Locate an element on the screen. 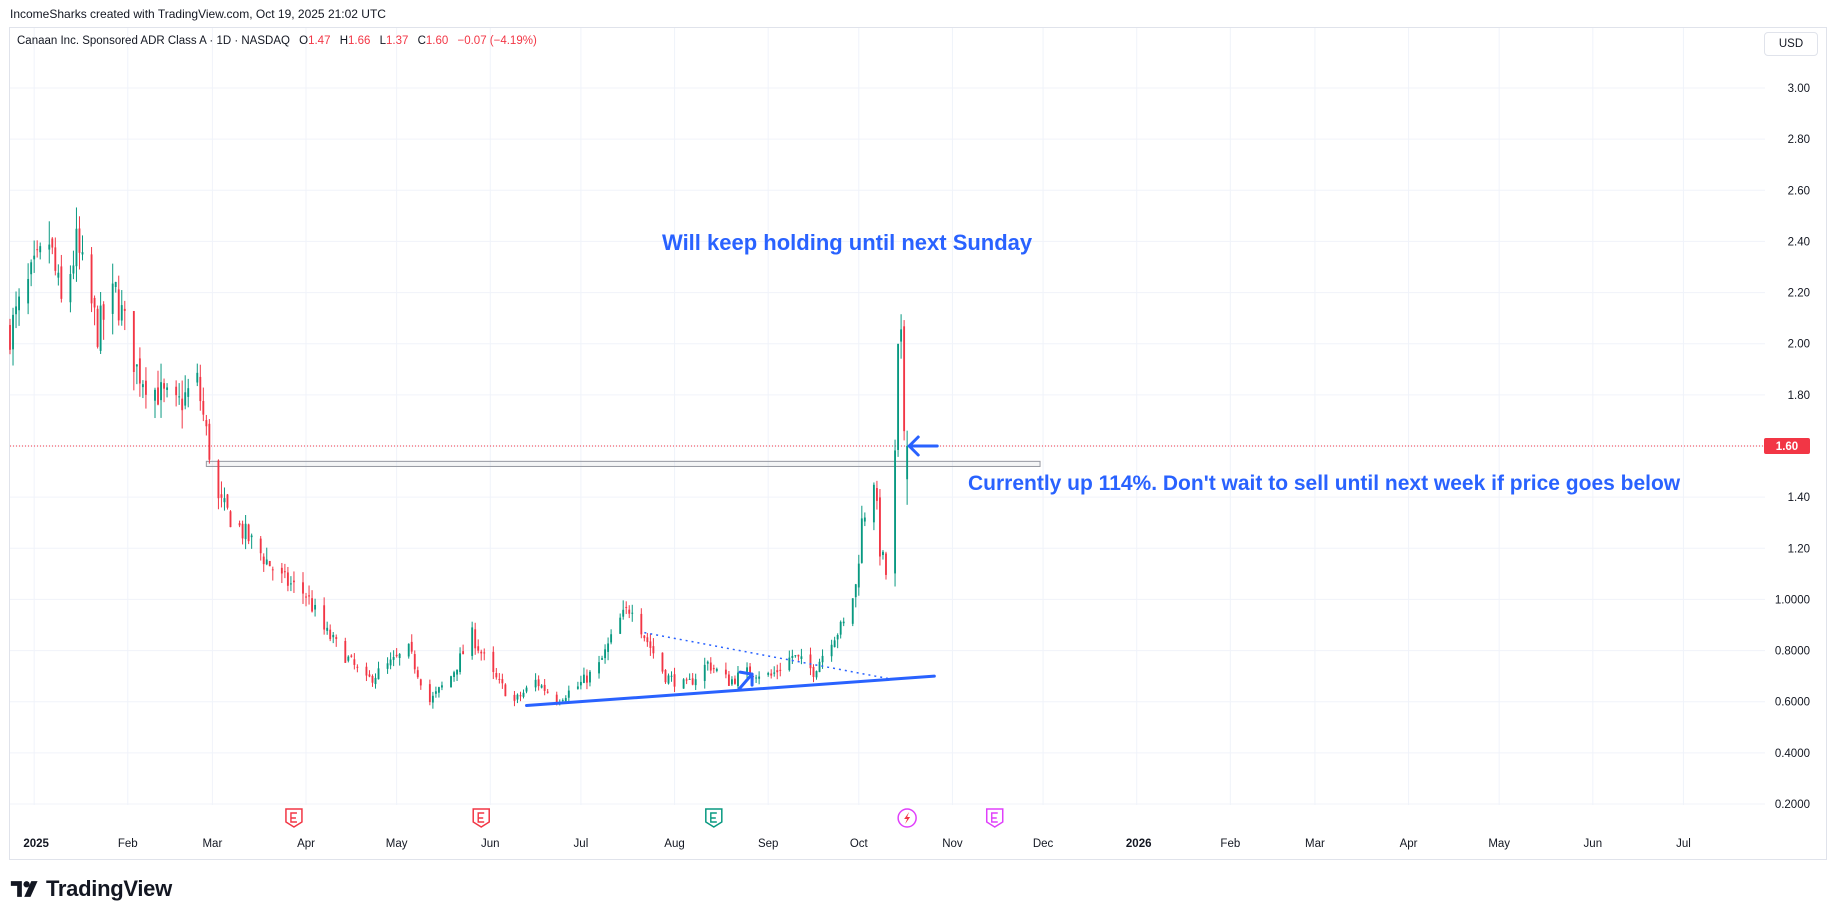 The width and height of the screenshot is (1835, 917). tradingview-logo-icon is located at coordinates (24, 889).